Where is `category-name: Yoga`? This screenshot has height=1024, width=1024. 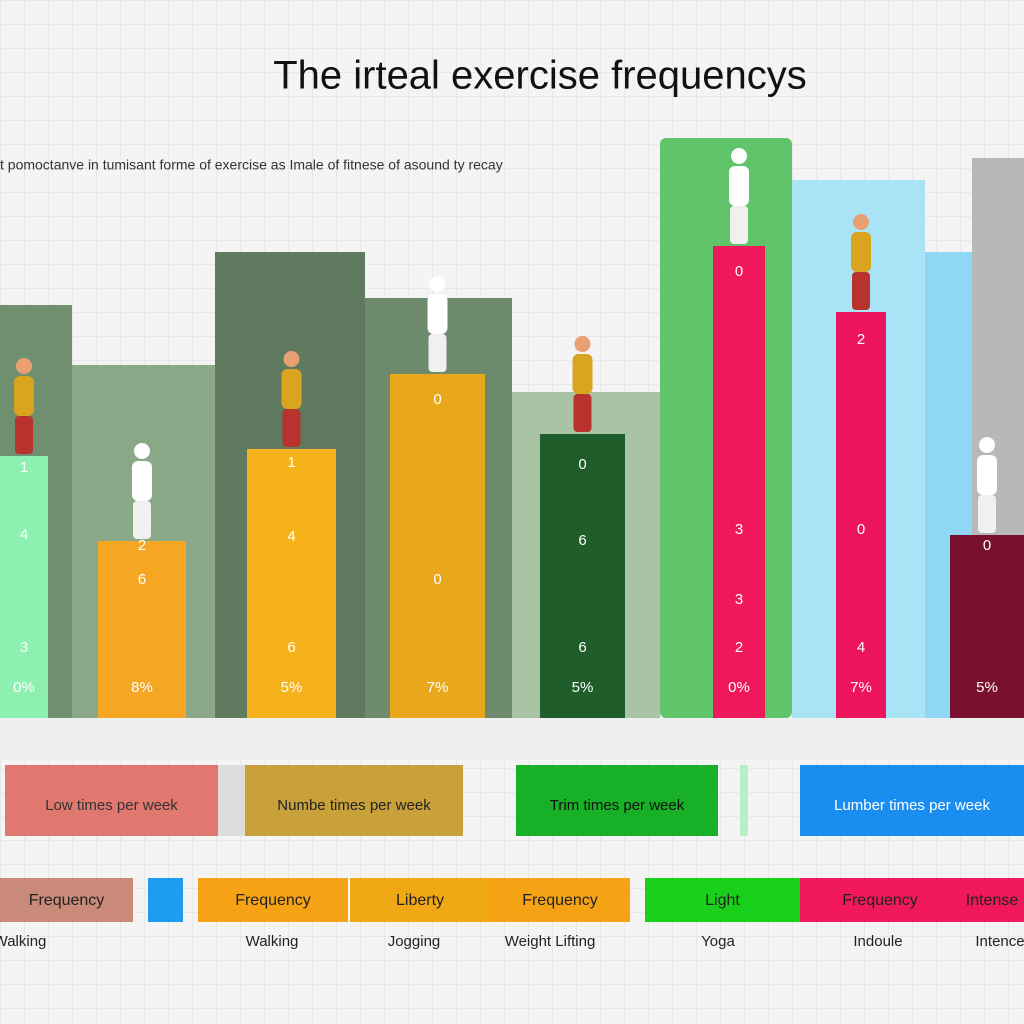
category-name: Yoga is located at coordinates (718, 941).